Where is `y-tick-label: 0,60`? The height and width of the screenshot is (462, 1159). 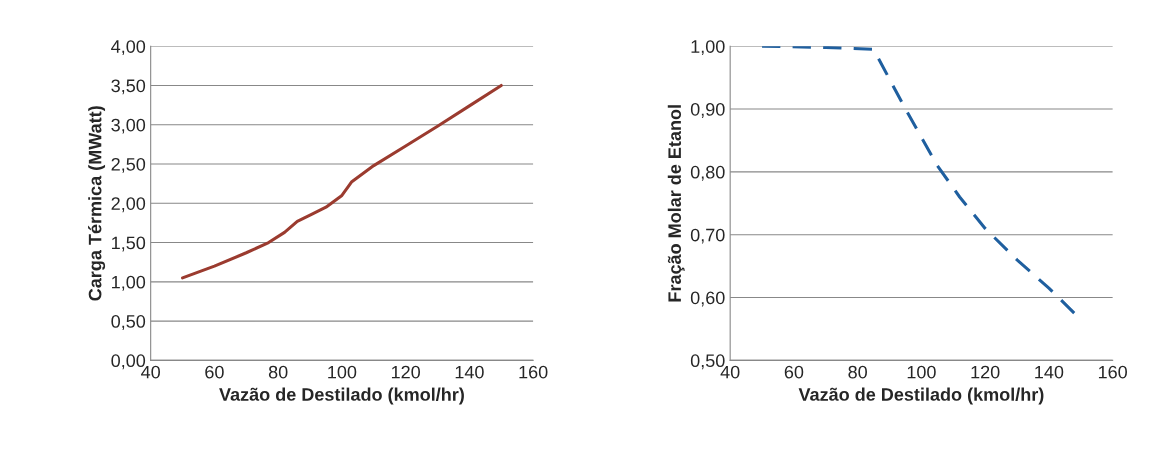 y-tick-label: 0,60 is located at coordinates (707, 299).